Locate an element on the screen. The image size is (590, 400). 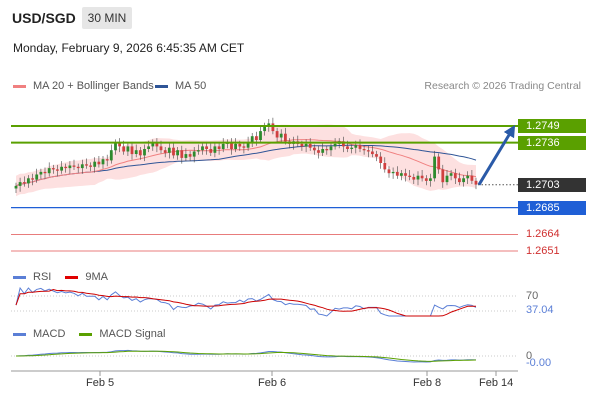
macd-swatch is located at coordinates (19, 334).